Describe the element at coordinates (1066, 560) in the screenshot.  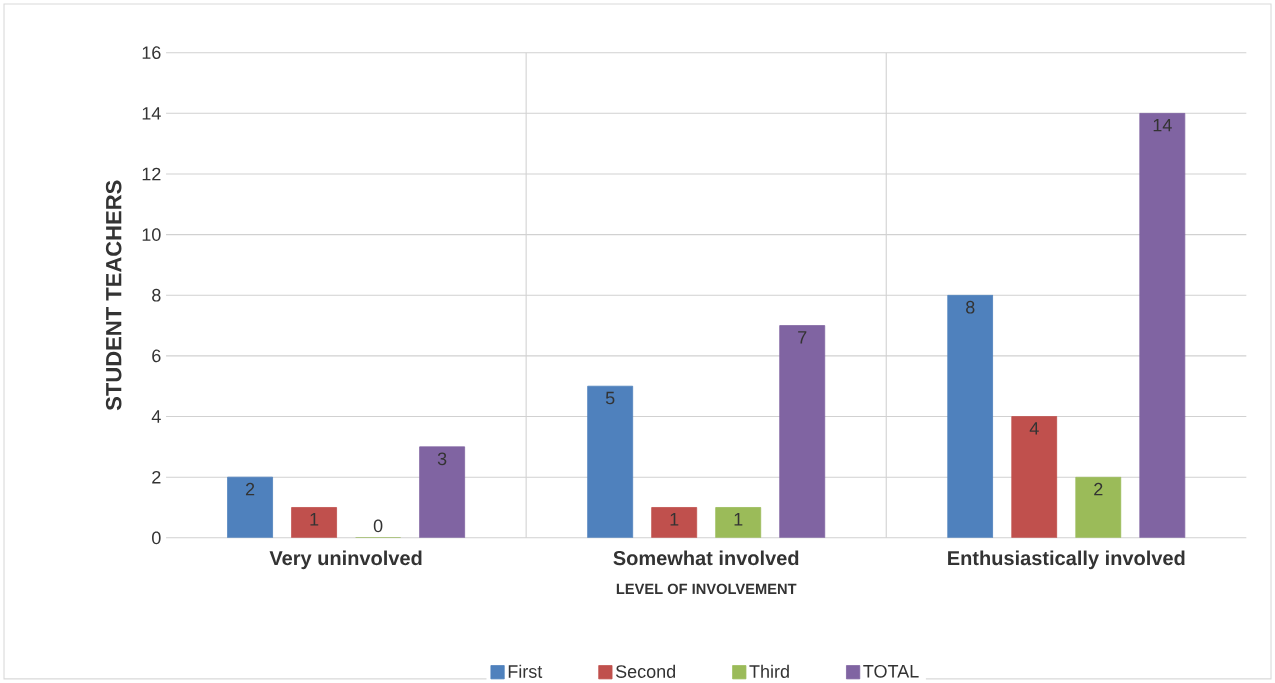
I see `x-tick-label: Enthusiastically involved` at that location.